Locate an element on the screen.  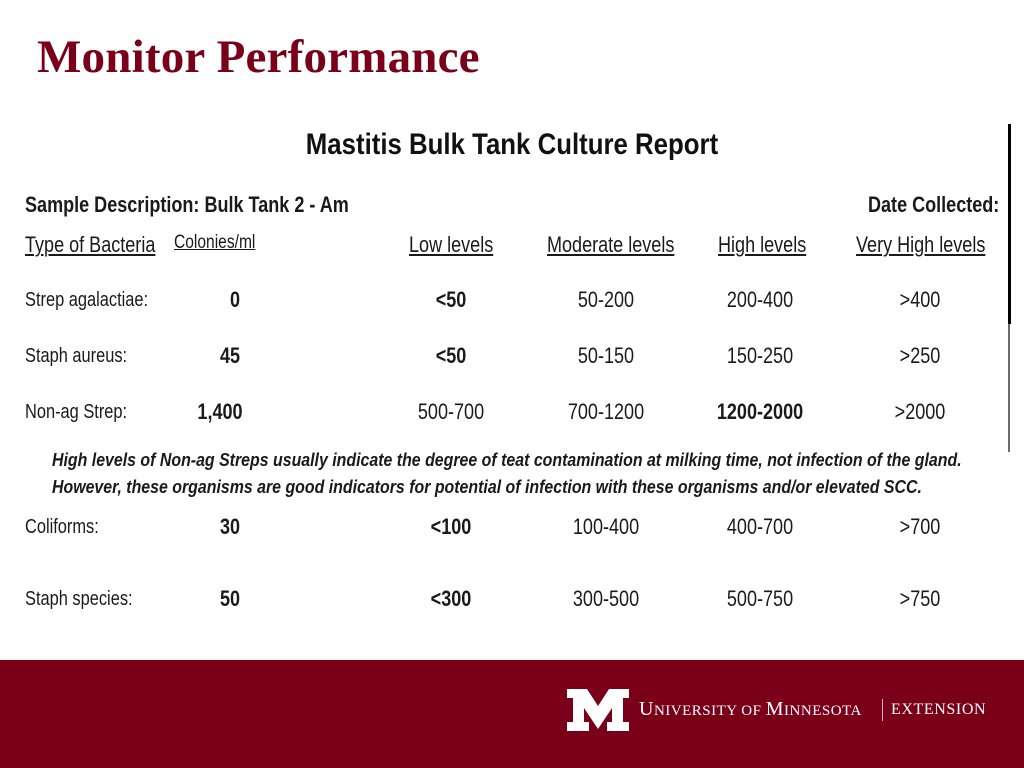
very-high-level-value: >2000 is located at coordinates (920, 411).